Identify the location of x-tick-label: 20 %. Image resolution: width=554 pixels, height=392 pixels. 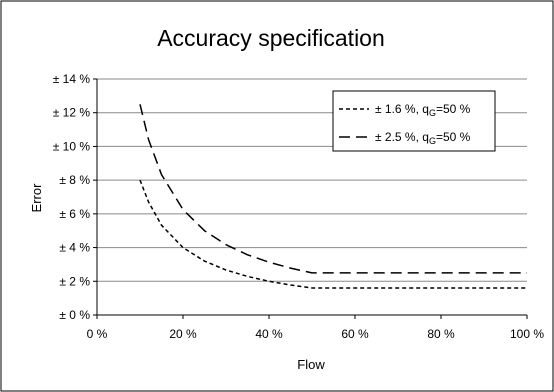
(183, 334).